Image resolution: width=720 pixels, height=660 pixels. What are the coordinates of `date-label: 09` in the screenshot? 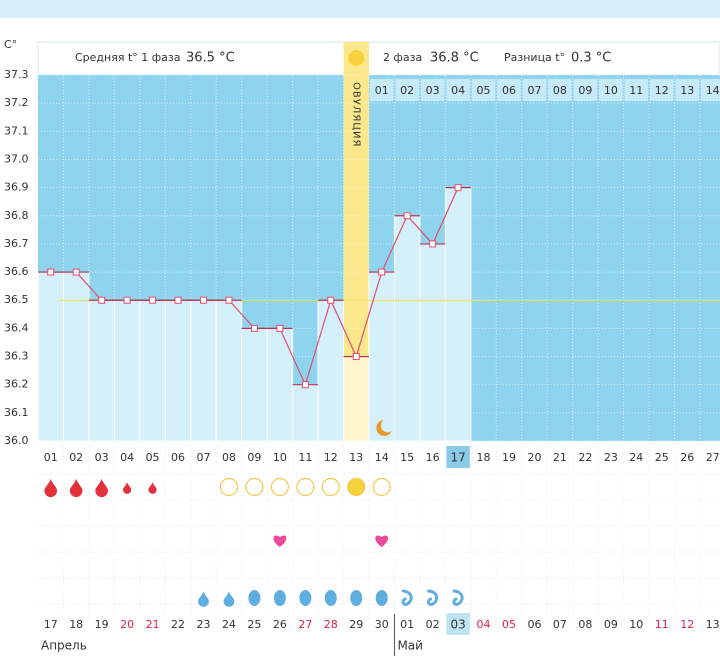 It's located at (611, 624).